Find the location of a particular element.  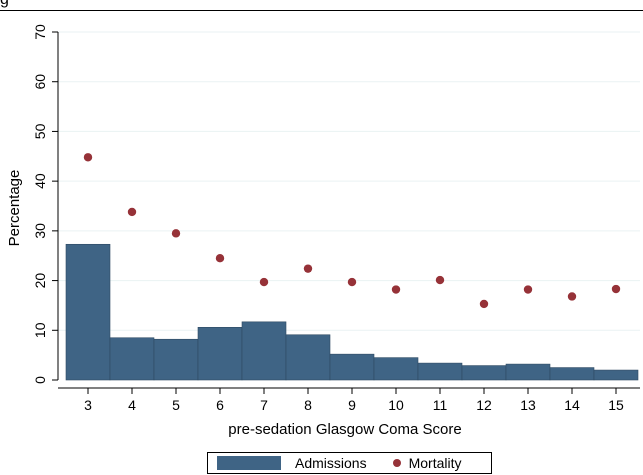

x-tick-label: 12 is located at coordinates (484, 405).